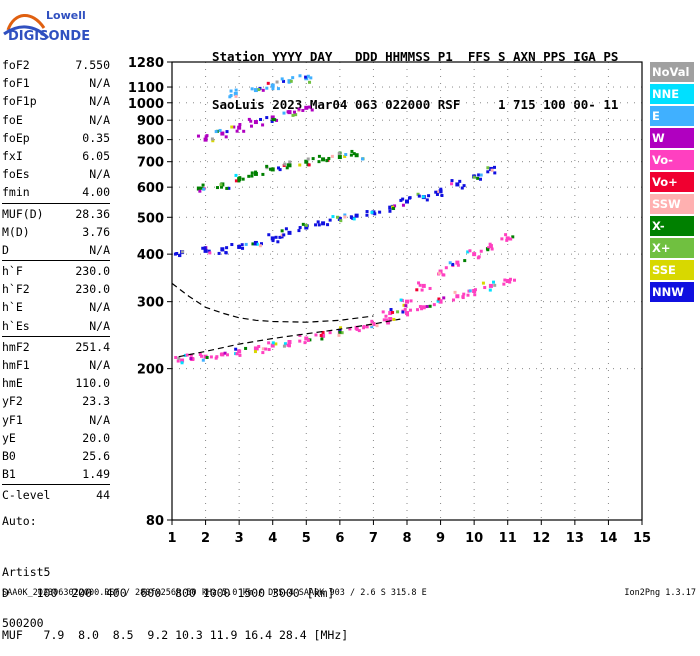  What do you see at coordinates (56, 192) in the screenshot?
I see `param-row: fmin 4.00` at bounding box center [56, 192].